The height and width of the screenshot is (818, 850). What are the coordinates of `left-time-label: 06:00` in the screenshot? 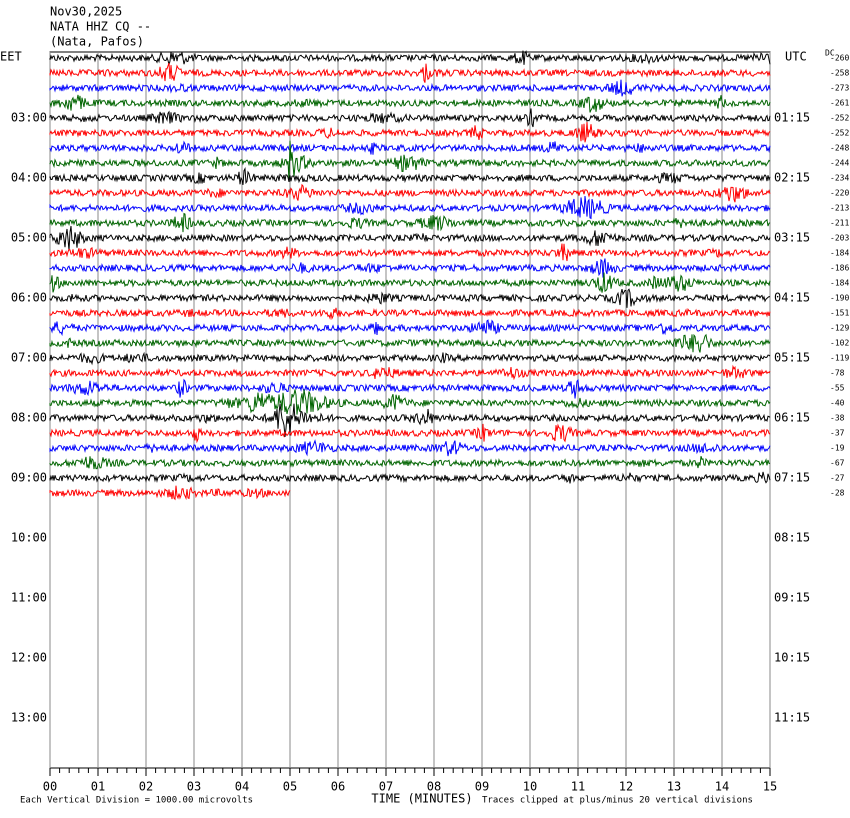 It's located at (29, 298).